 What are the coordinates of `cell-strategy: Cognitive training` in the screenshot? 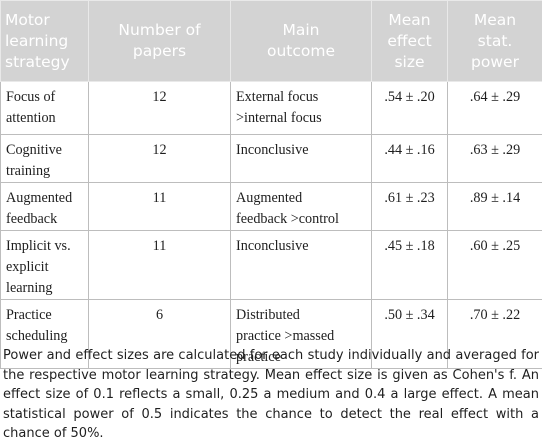 It's located at (45, 159).